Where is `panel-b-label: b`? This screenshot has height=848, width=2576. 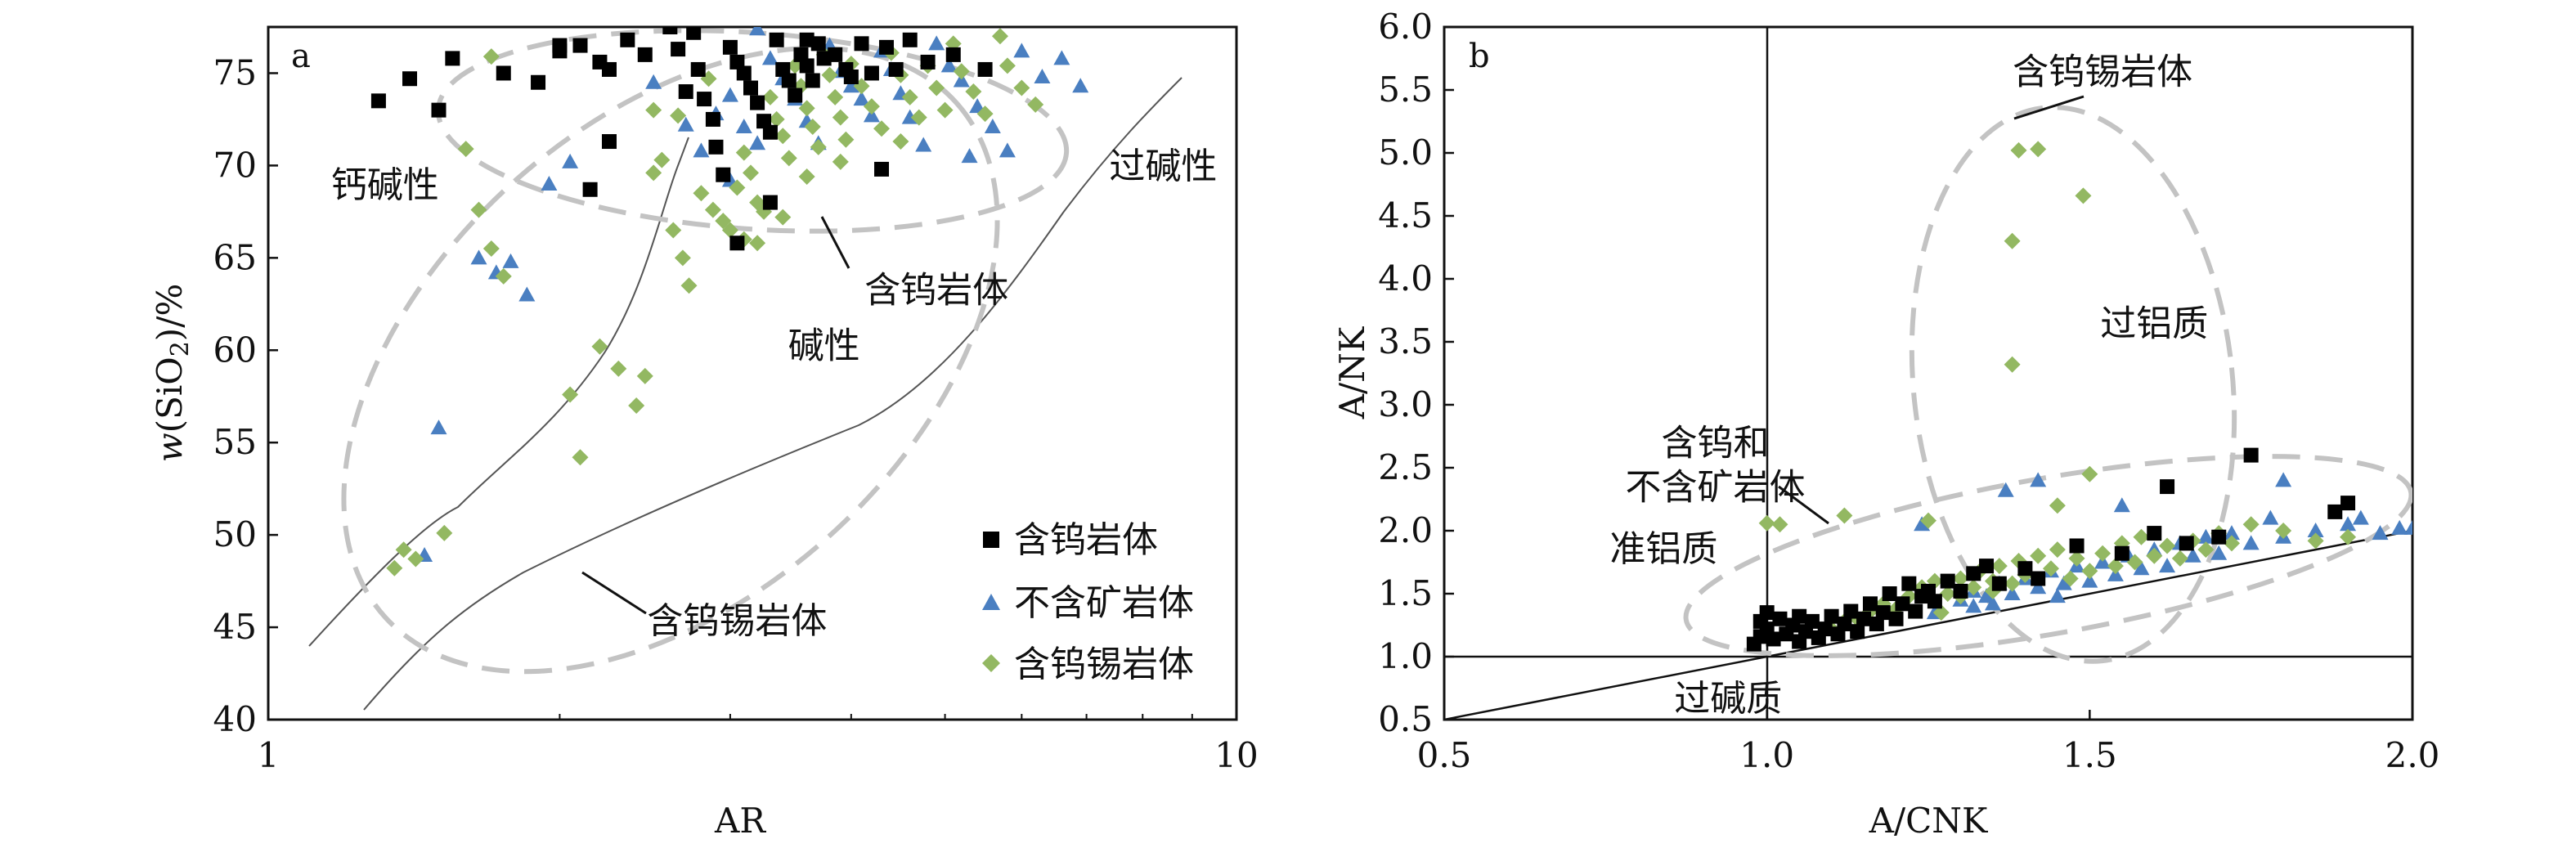 panel-b-label: b is located at coordinates (1480, 57).